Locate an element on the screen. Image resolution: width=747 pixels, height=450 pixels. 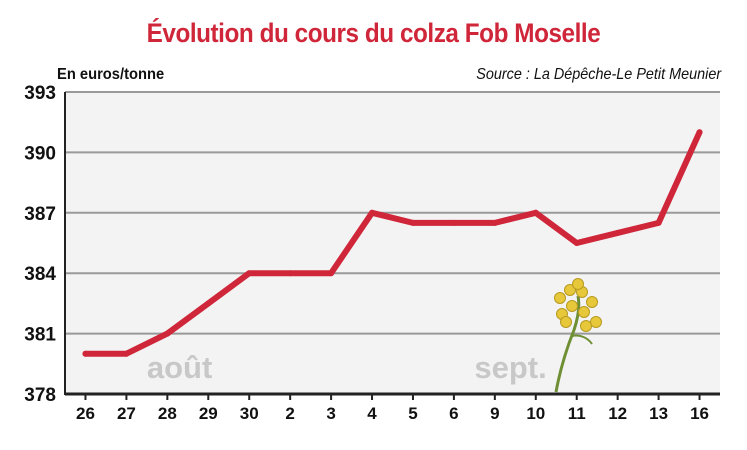
x-tick-label: 12 is located at coordinates (617, 413).